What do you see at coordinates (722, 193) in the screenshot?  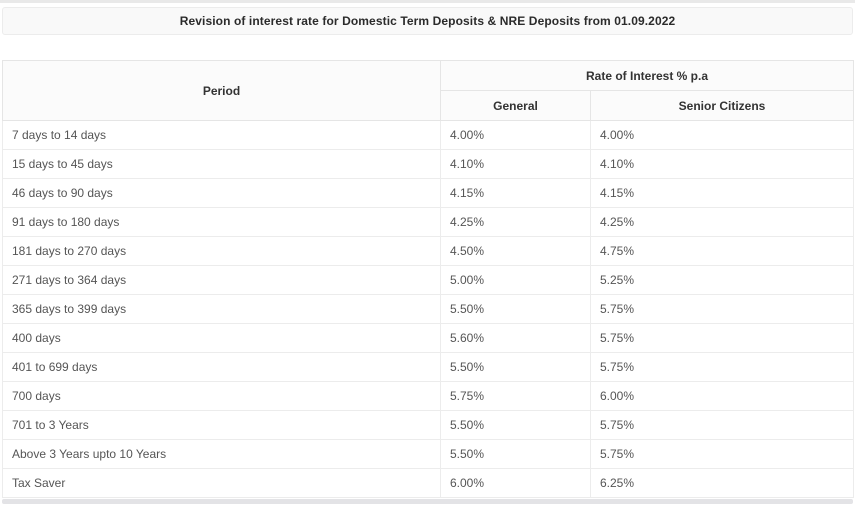 I see `senior-rate-cell: 4.15%` at bounding box center [722, 193].